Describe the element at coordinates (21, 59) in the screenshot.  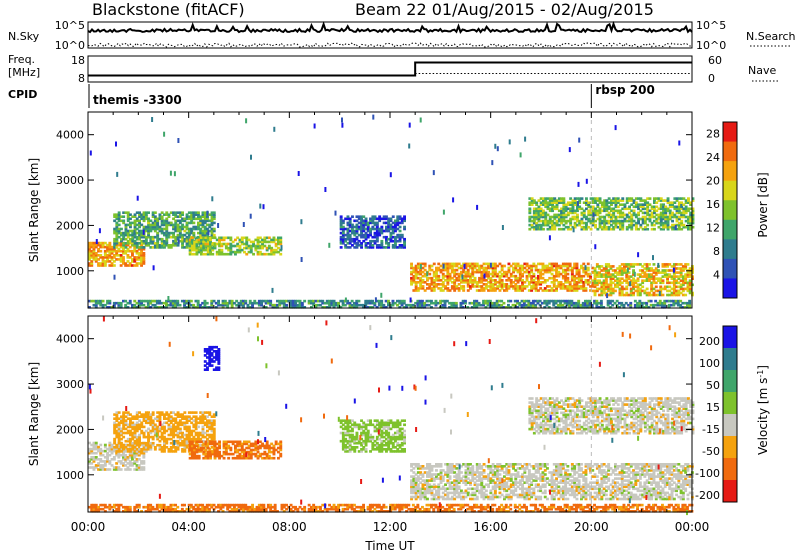
I see `freq-label: Freq.` at that location.